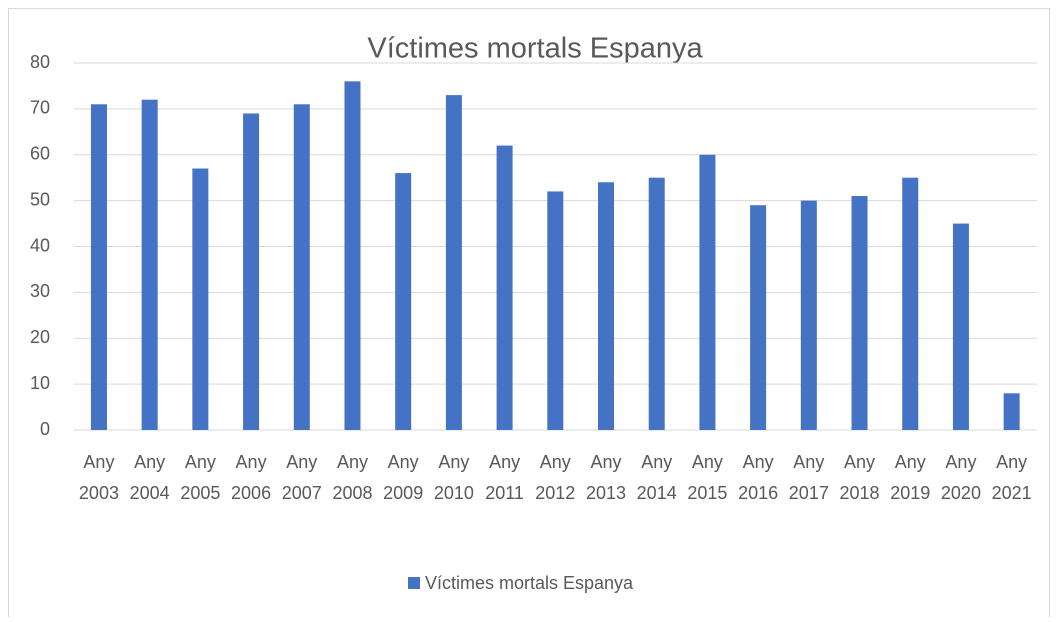 The image size is (1057, 622). I want to click on x-tick-label: Any 2016, so click(758, 477).